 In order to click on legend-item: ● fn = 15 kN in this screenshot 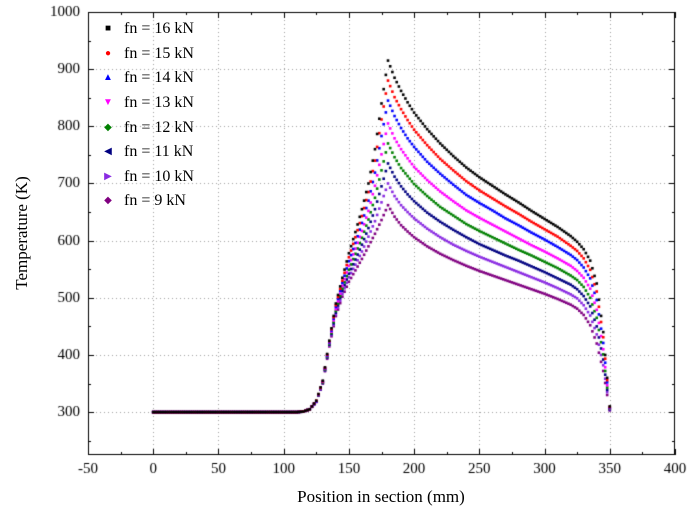, I will do `click(148, 54)`.